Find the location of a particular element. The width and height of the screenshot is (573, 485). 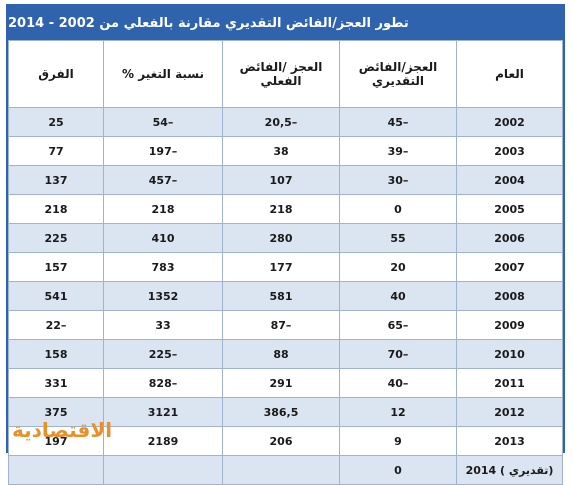

cell-text: 2004 is located at coordinates (509, 180).